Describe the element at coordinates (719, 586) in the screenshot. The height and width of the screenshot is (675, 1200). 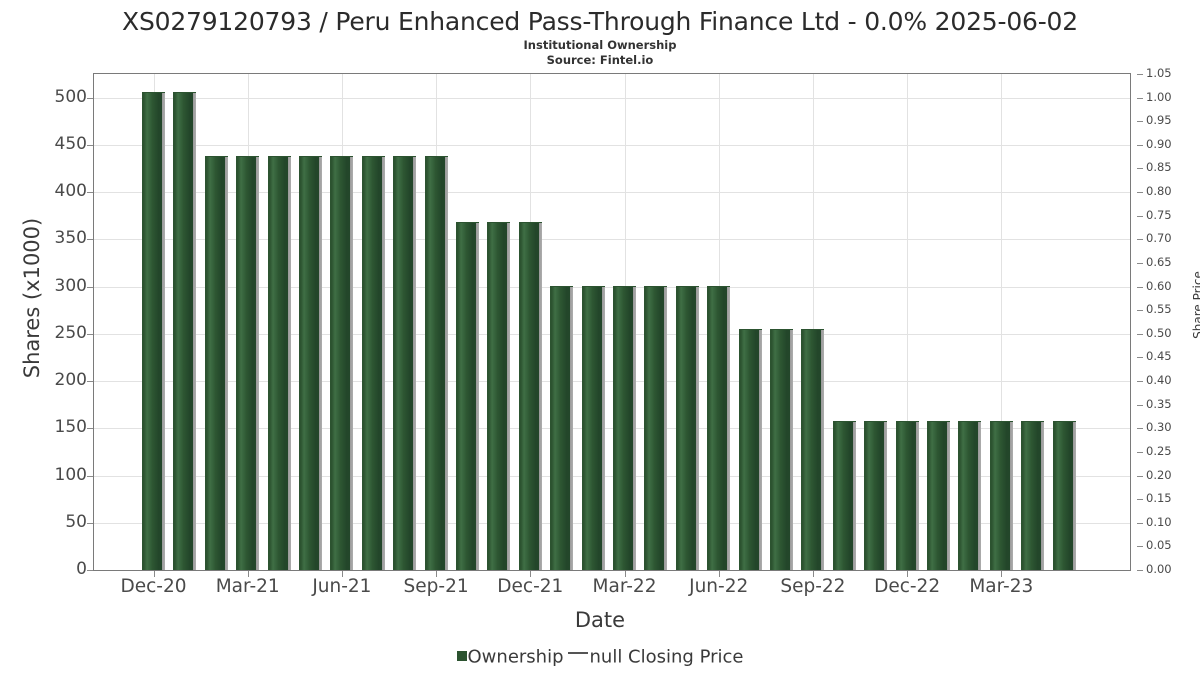
I see `x-tick-label: Jun-22` at that location.